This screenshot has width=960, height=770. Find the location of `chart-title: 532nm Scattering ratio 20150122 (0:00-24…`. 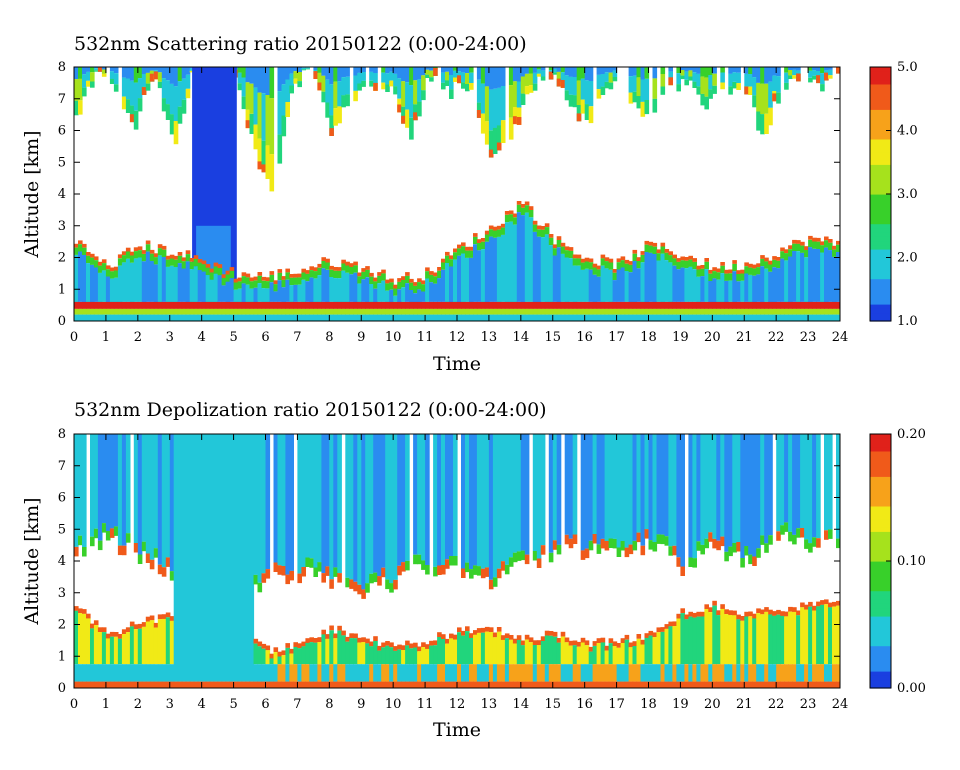

chart-title: 532nm Scattering ratio 20150122 (0:00-24… is located at coordinates (300, 44).